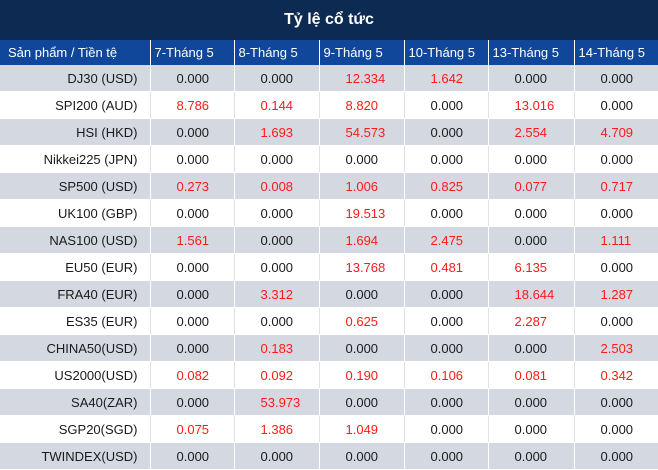  Describe the element at coordinates (75, 402) in the screenshot. I see `product-cell: SA40(ZAR)` at that location.